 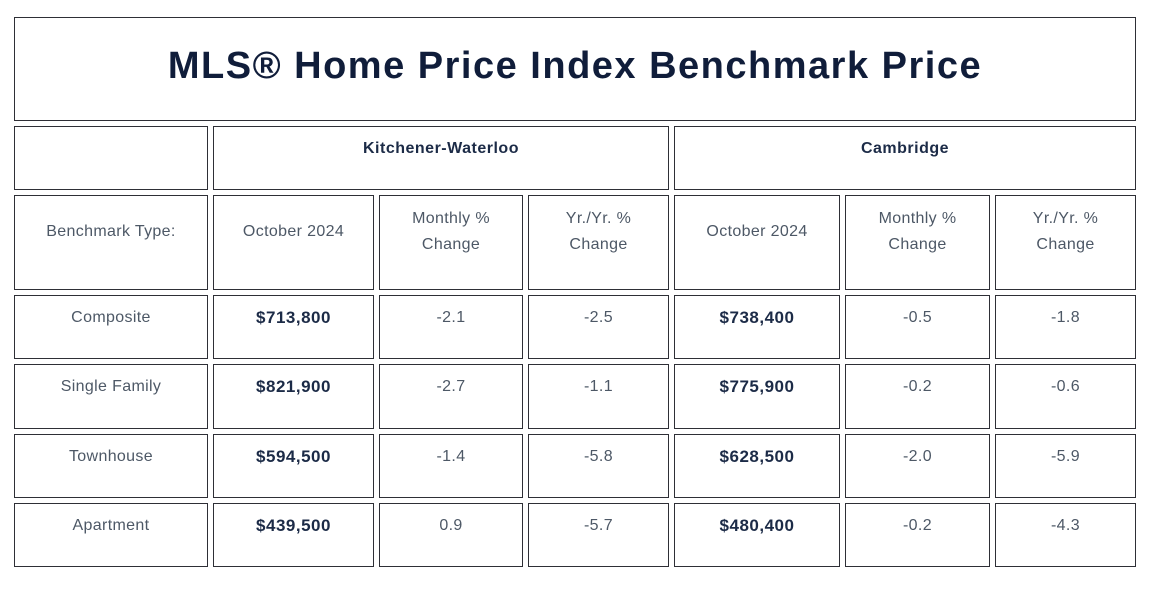 What do you see at coordinates (451, 466) in the screenshot?
I see `kw-monthly-change-cell: -1.4` at bounding box center [451, 466].